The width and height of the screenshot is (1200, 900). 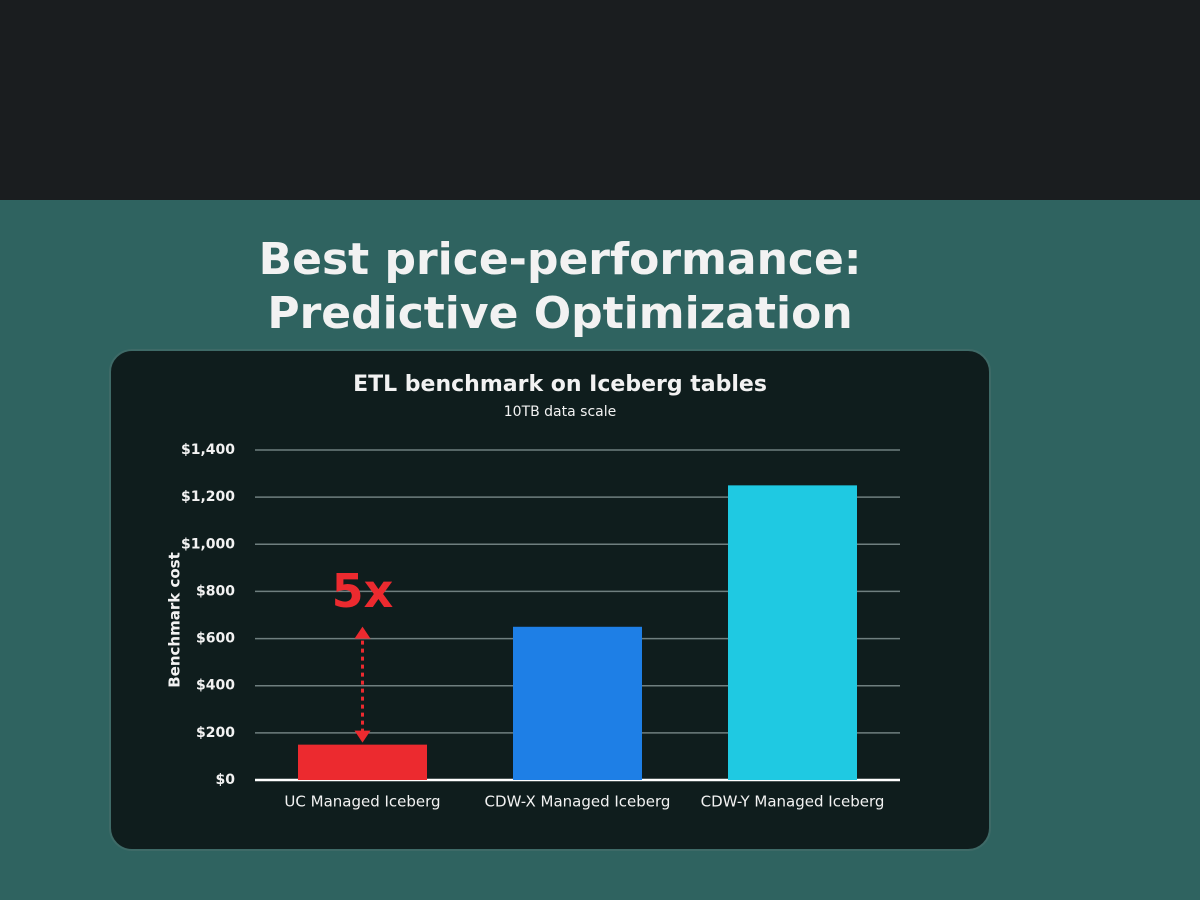 I want to click on x-tick-label: UC Managed Iceberg, so click(x=362, y=802).